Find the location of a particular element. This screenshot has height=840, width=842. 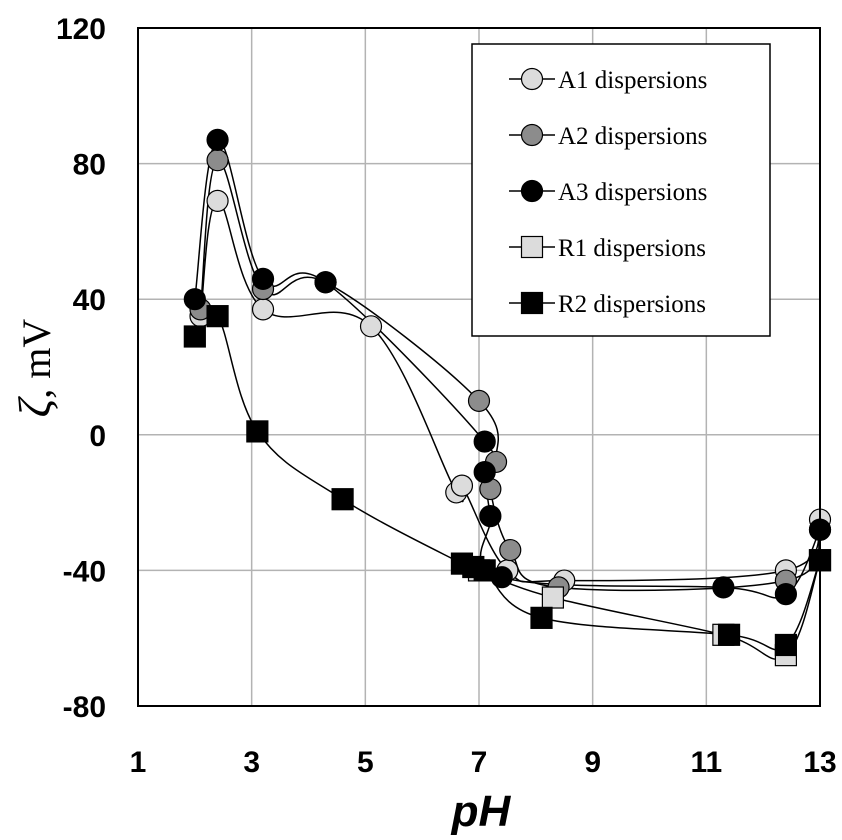

x-tick-label: 5 is located at coordinates (365, 762).